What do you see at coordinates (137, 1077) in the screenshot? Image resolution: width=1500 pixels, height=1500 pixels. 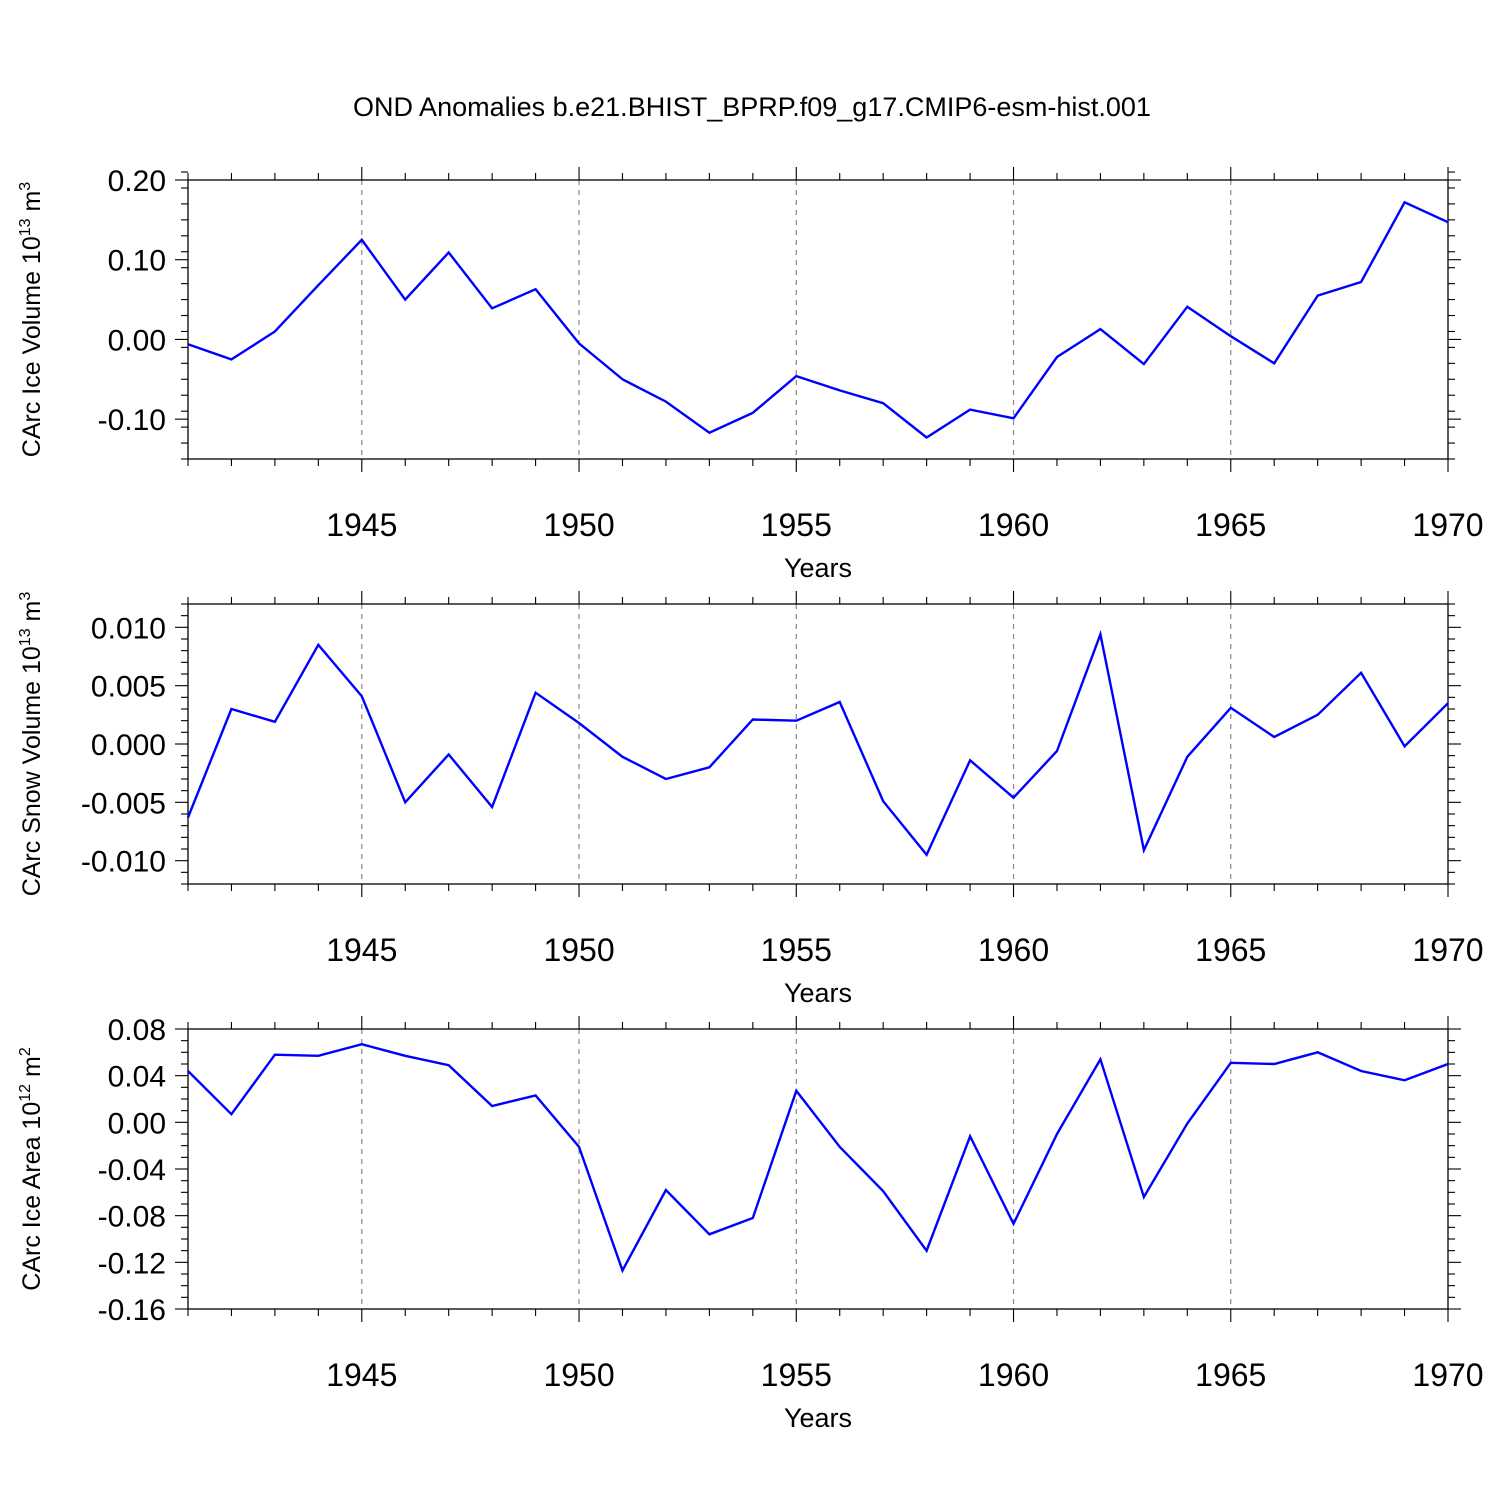 I see `y-tick-label: 0.04` at bounding box center [137, 1077].